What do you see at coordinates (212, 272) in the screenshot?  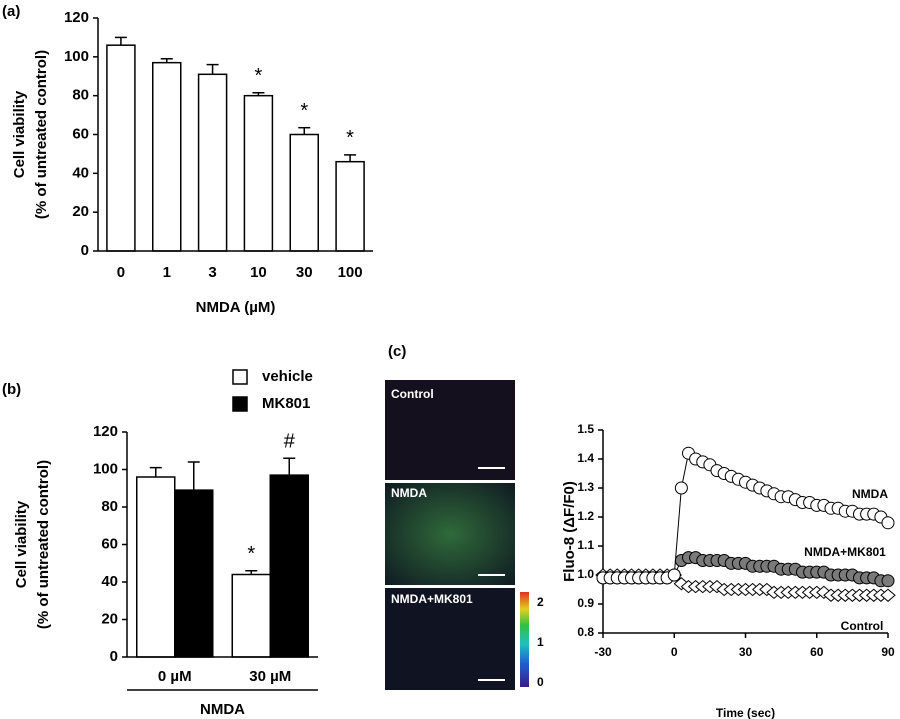 I see `x-tick-label: 3` at bounding box center [212, 272].